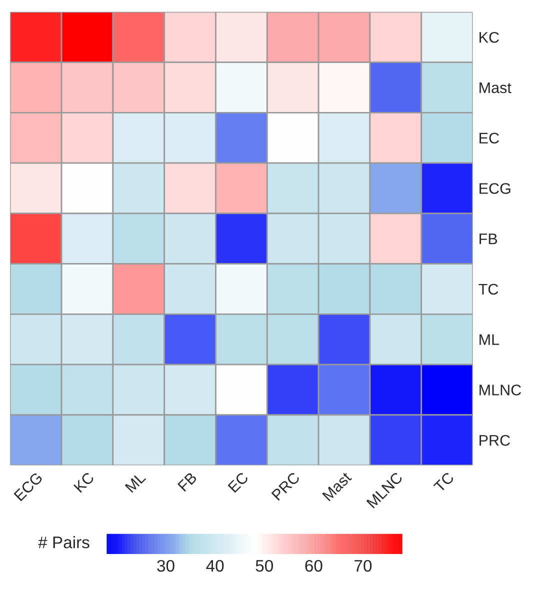 This screenshot has width=533, height=595. What do you see at coordinates (313, 566) in the screenshot?
I see `color-bar-label: 60` at bounding box center [313, 566].